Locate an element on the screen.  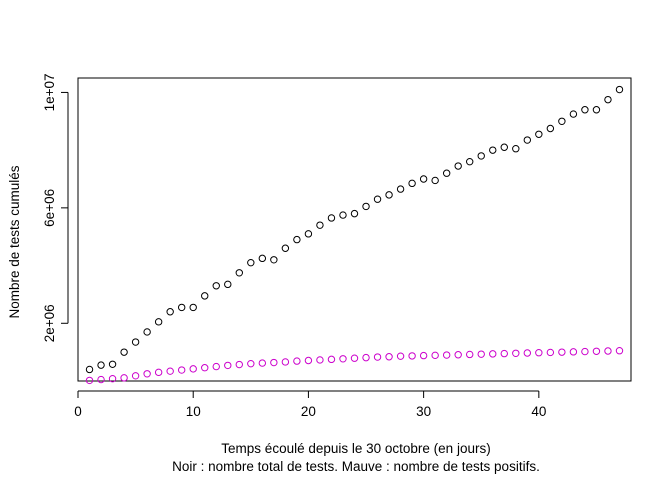
x-tick-label: 20 is located at coordinates (308, 411).